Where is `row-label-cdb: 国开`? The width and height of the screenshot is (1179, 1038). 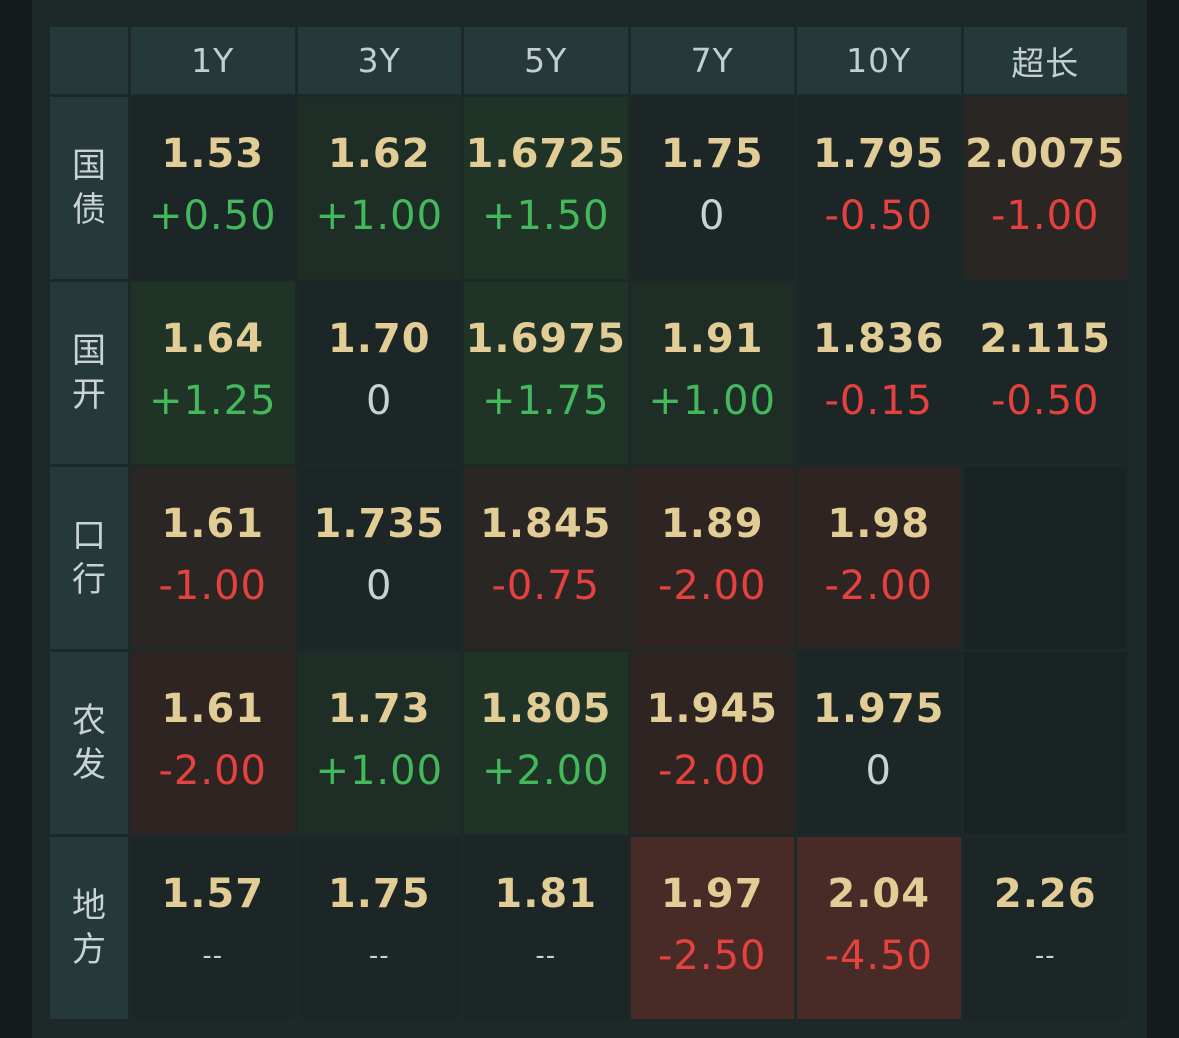 row-label-cdb: 国开 is located at coordinates (89, 373).